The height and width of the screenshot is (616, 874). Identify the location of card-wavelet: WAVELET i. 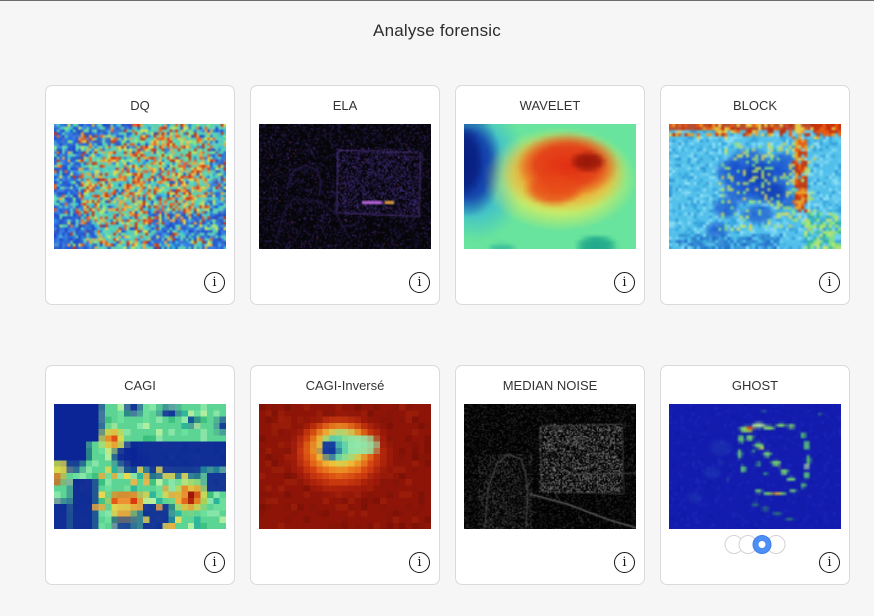
(550, 195).